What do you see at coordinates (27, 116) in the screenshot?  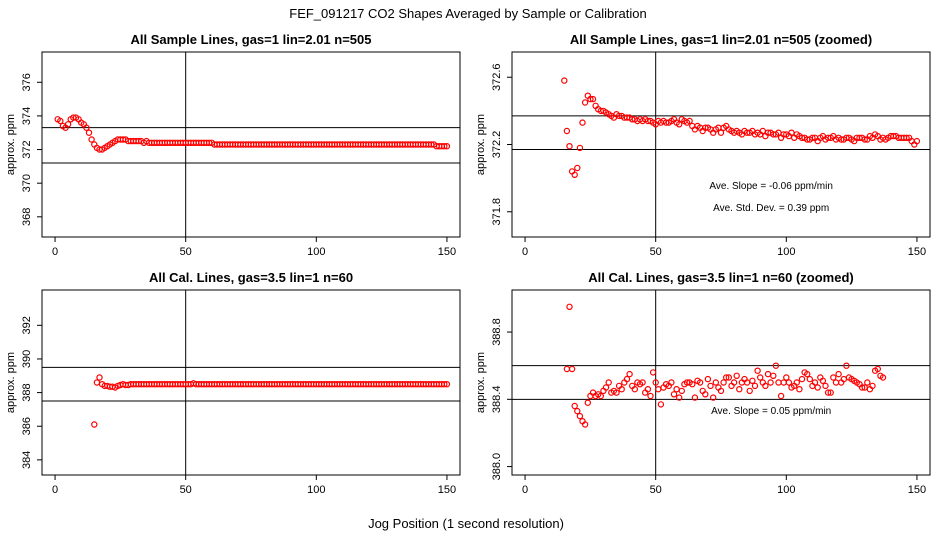 I see `y-tick-label: 374` at bounding box center [27, 116].